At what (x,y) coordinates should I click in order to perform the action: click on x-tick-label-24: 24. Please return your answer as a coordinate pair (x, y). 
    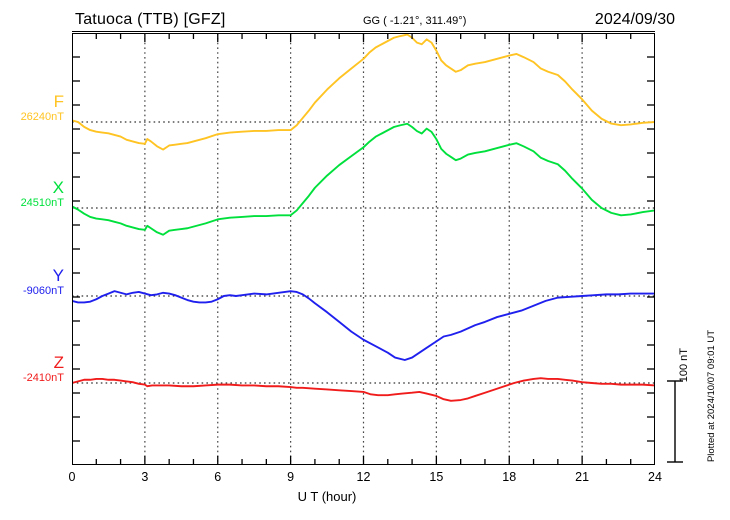
    Looking at the image, I should click on (655, 477).